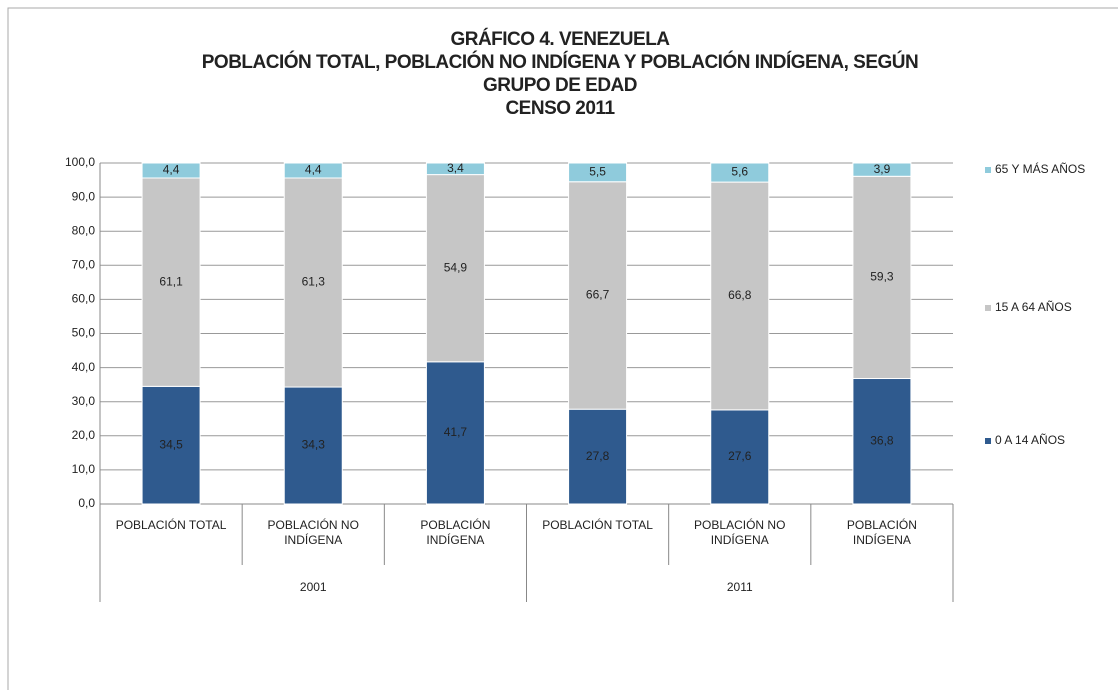  What do you see at coordinates (84, 264) in the screenshot?
I see `y-tick-label: 70,0` at bounding box center [84, 264].